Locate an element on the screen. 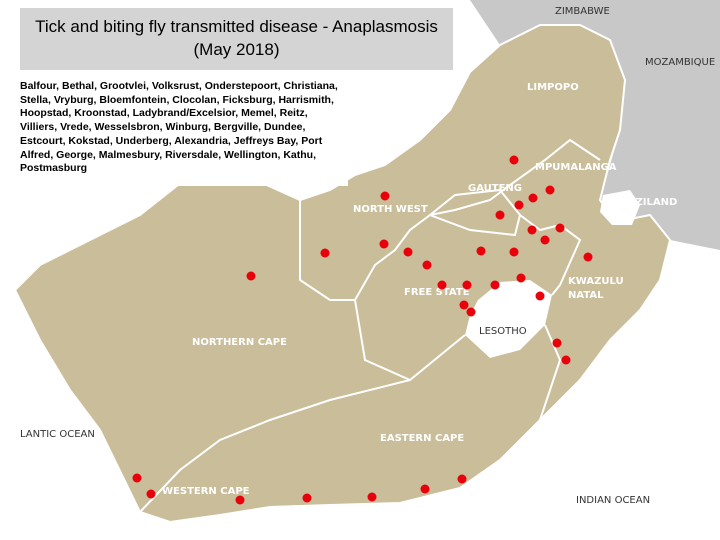 The image size is (720, 540). map-label: NATAL is located at coordinates (586, 295).